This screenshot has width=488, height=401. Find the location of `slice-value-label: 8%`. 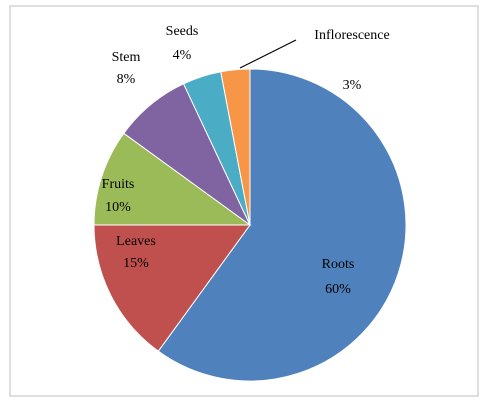

slice-value-label: 8% is located at coordinates (126, 79).